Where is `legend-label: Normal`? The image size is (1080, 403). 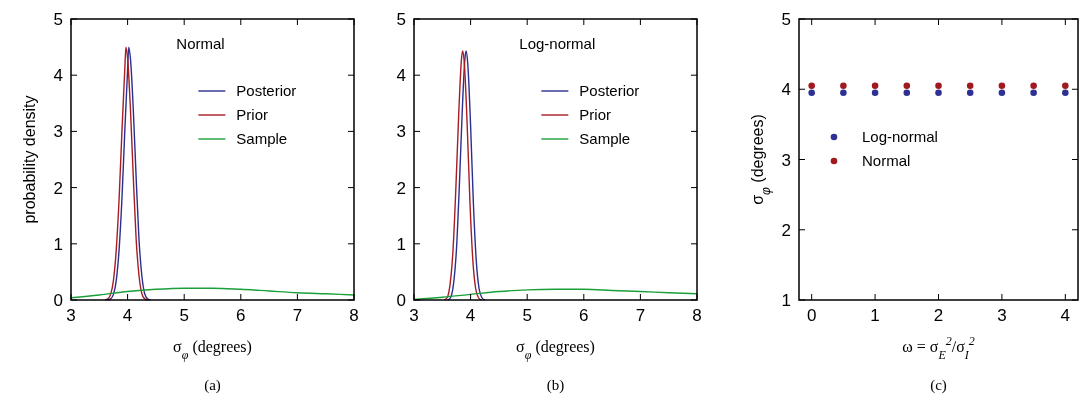
legend-label: Normal is located at coordinates (886, 160).